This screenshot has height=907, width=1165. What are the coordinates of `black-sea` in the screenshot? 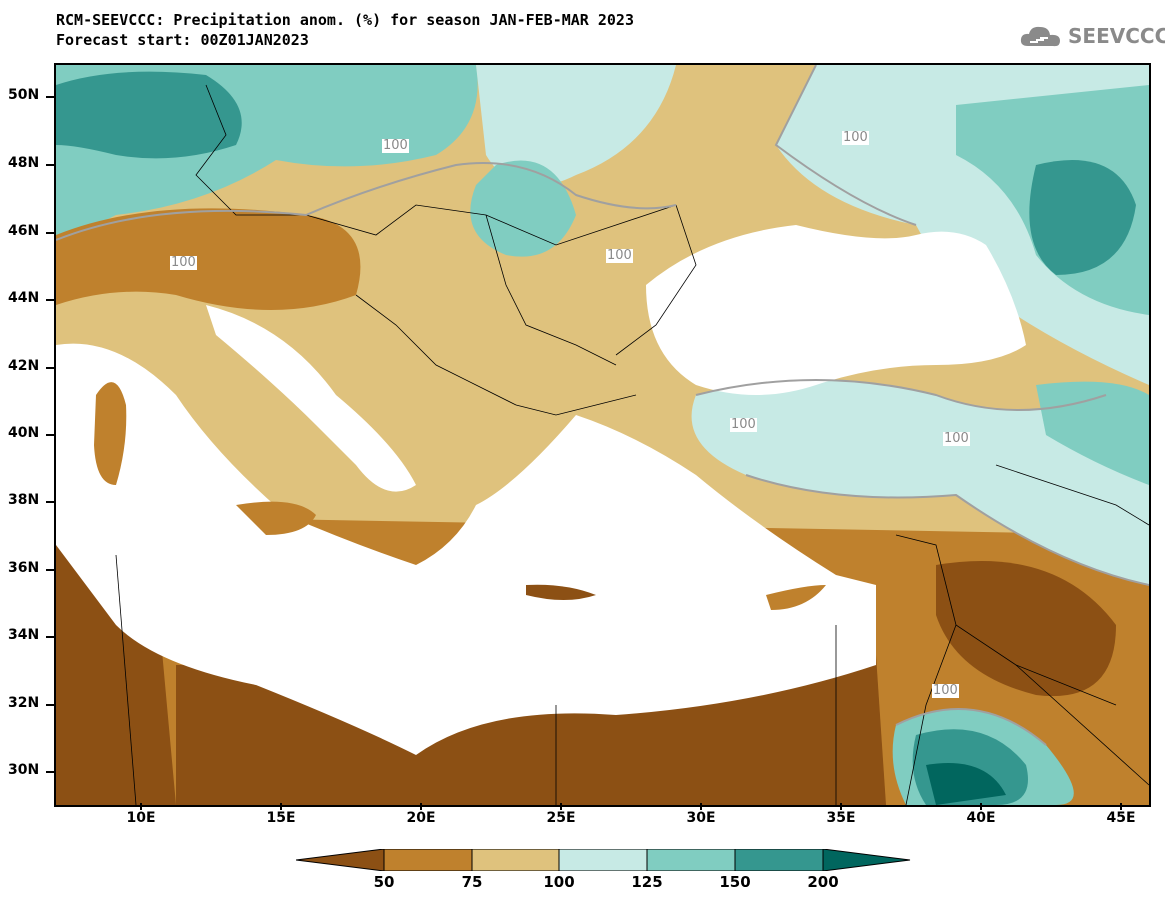 It's located at (836, 310).